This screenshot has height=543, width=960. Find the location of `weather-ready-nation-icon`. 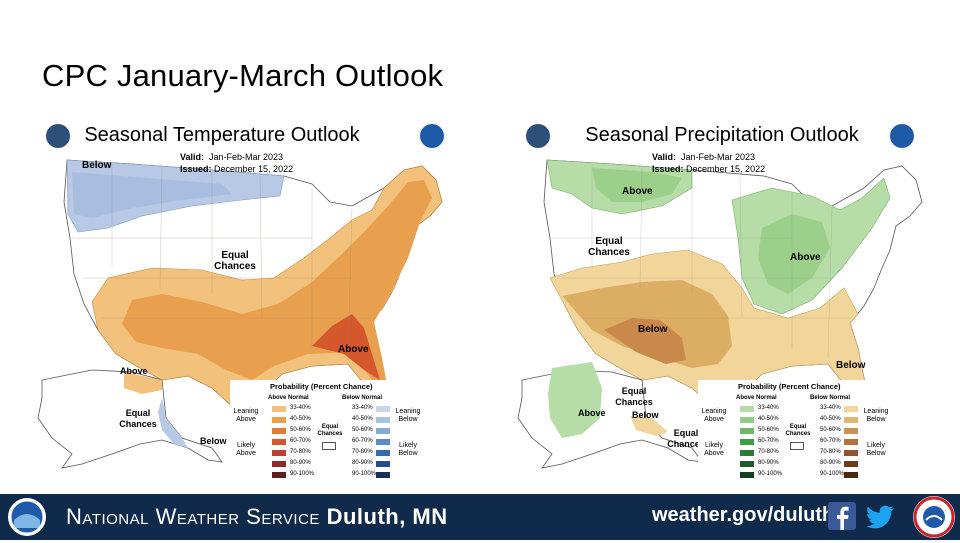

weather-ready-nation-icon is located at coordinates (934, 517).